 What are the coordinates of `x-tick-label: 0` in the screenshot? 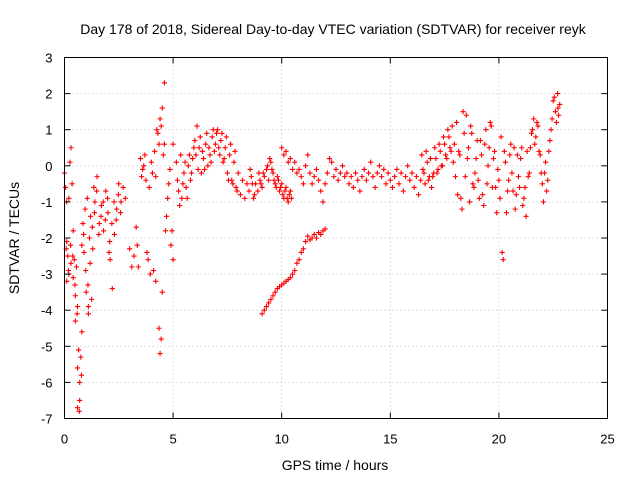 It's located at (64, 439).